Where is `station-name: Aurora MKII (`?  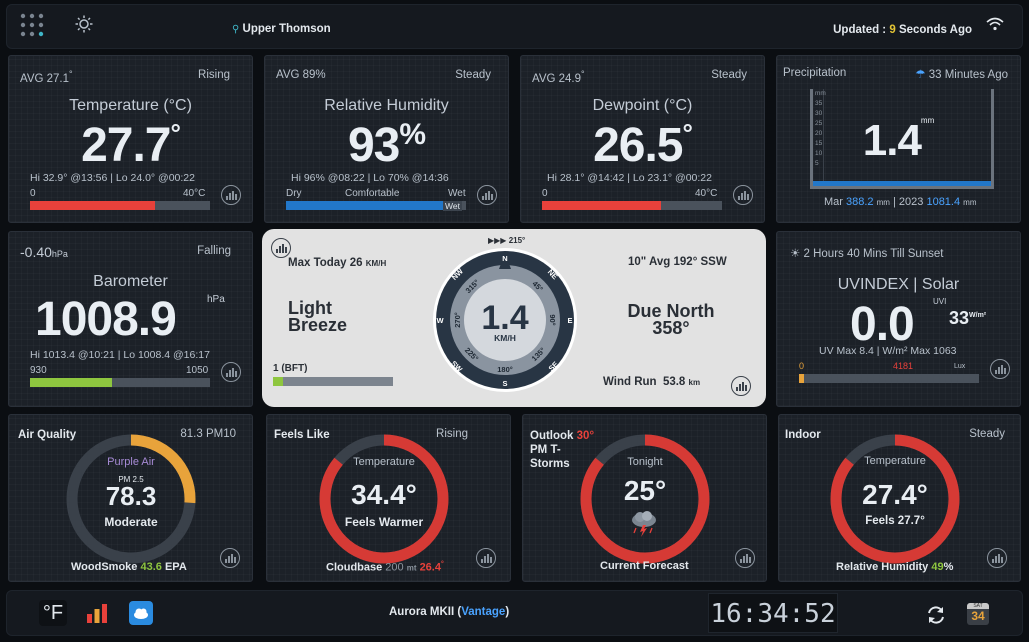
station-name: Aurora MKII ( is located at coordinates (425, 612).